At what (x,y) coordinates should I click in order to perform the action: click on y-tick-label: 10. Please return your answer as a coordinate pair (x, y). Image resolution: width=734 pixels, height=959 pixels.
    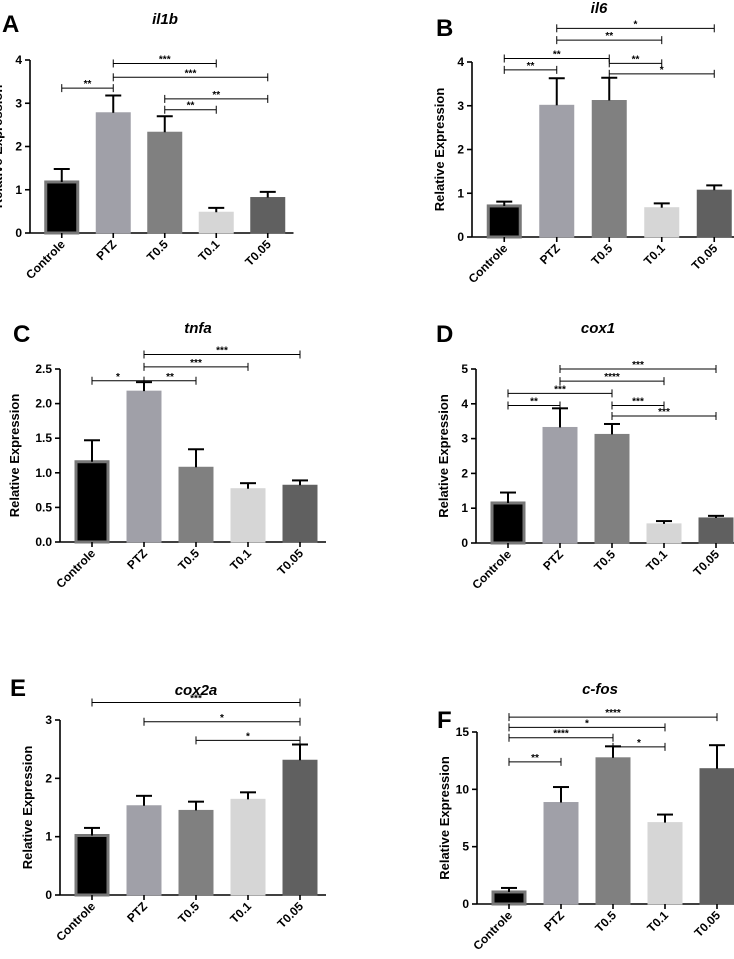
    Looking at the image, I should click on (463, 789).